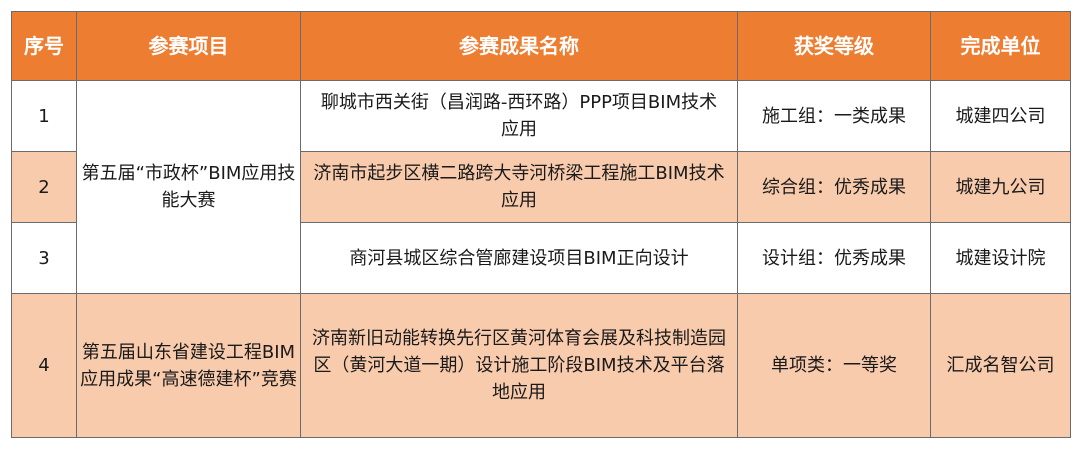 This screenshot has height=453, width=1080. What do you see at coordinates (519, 116) in the screenshot?
I see `cell-result: 聊城市西关街（昌润路-西环路）PPP项目BIM技术应用` at bounding box center [519, 116].